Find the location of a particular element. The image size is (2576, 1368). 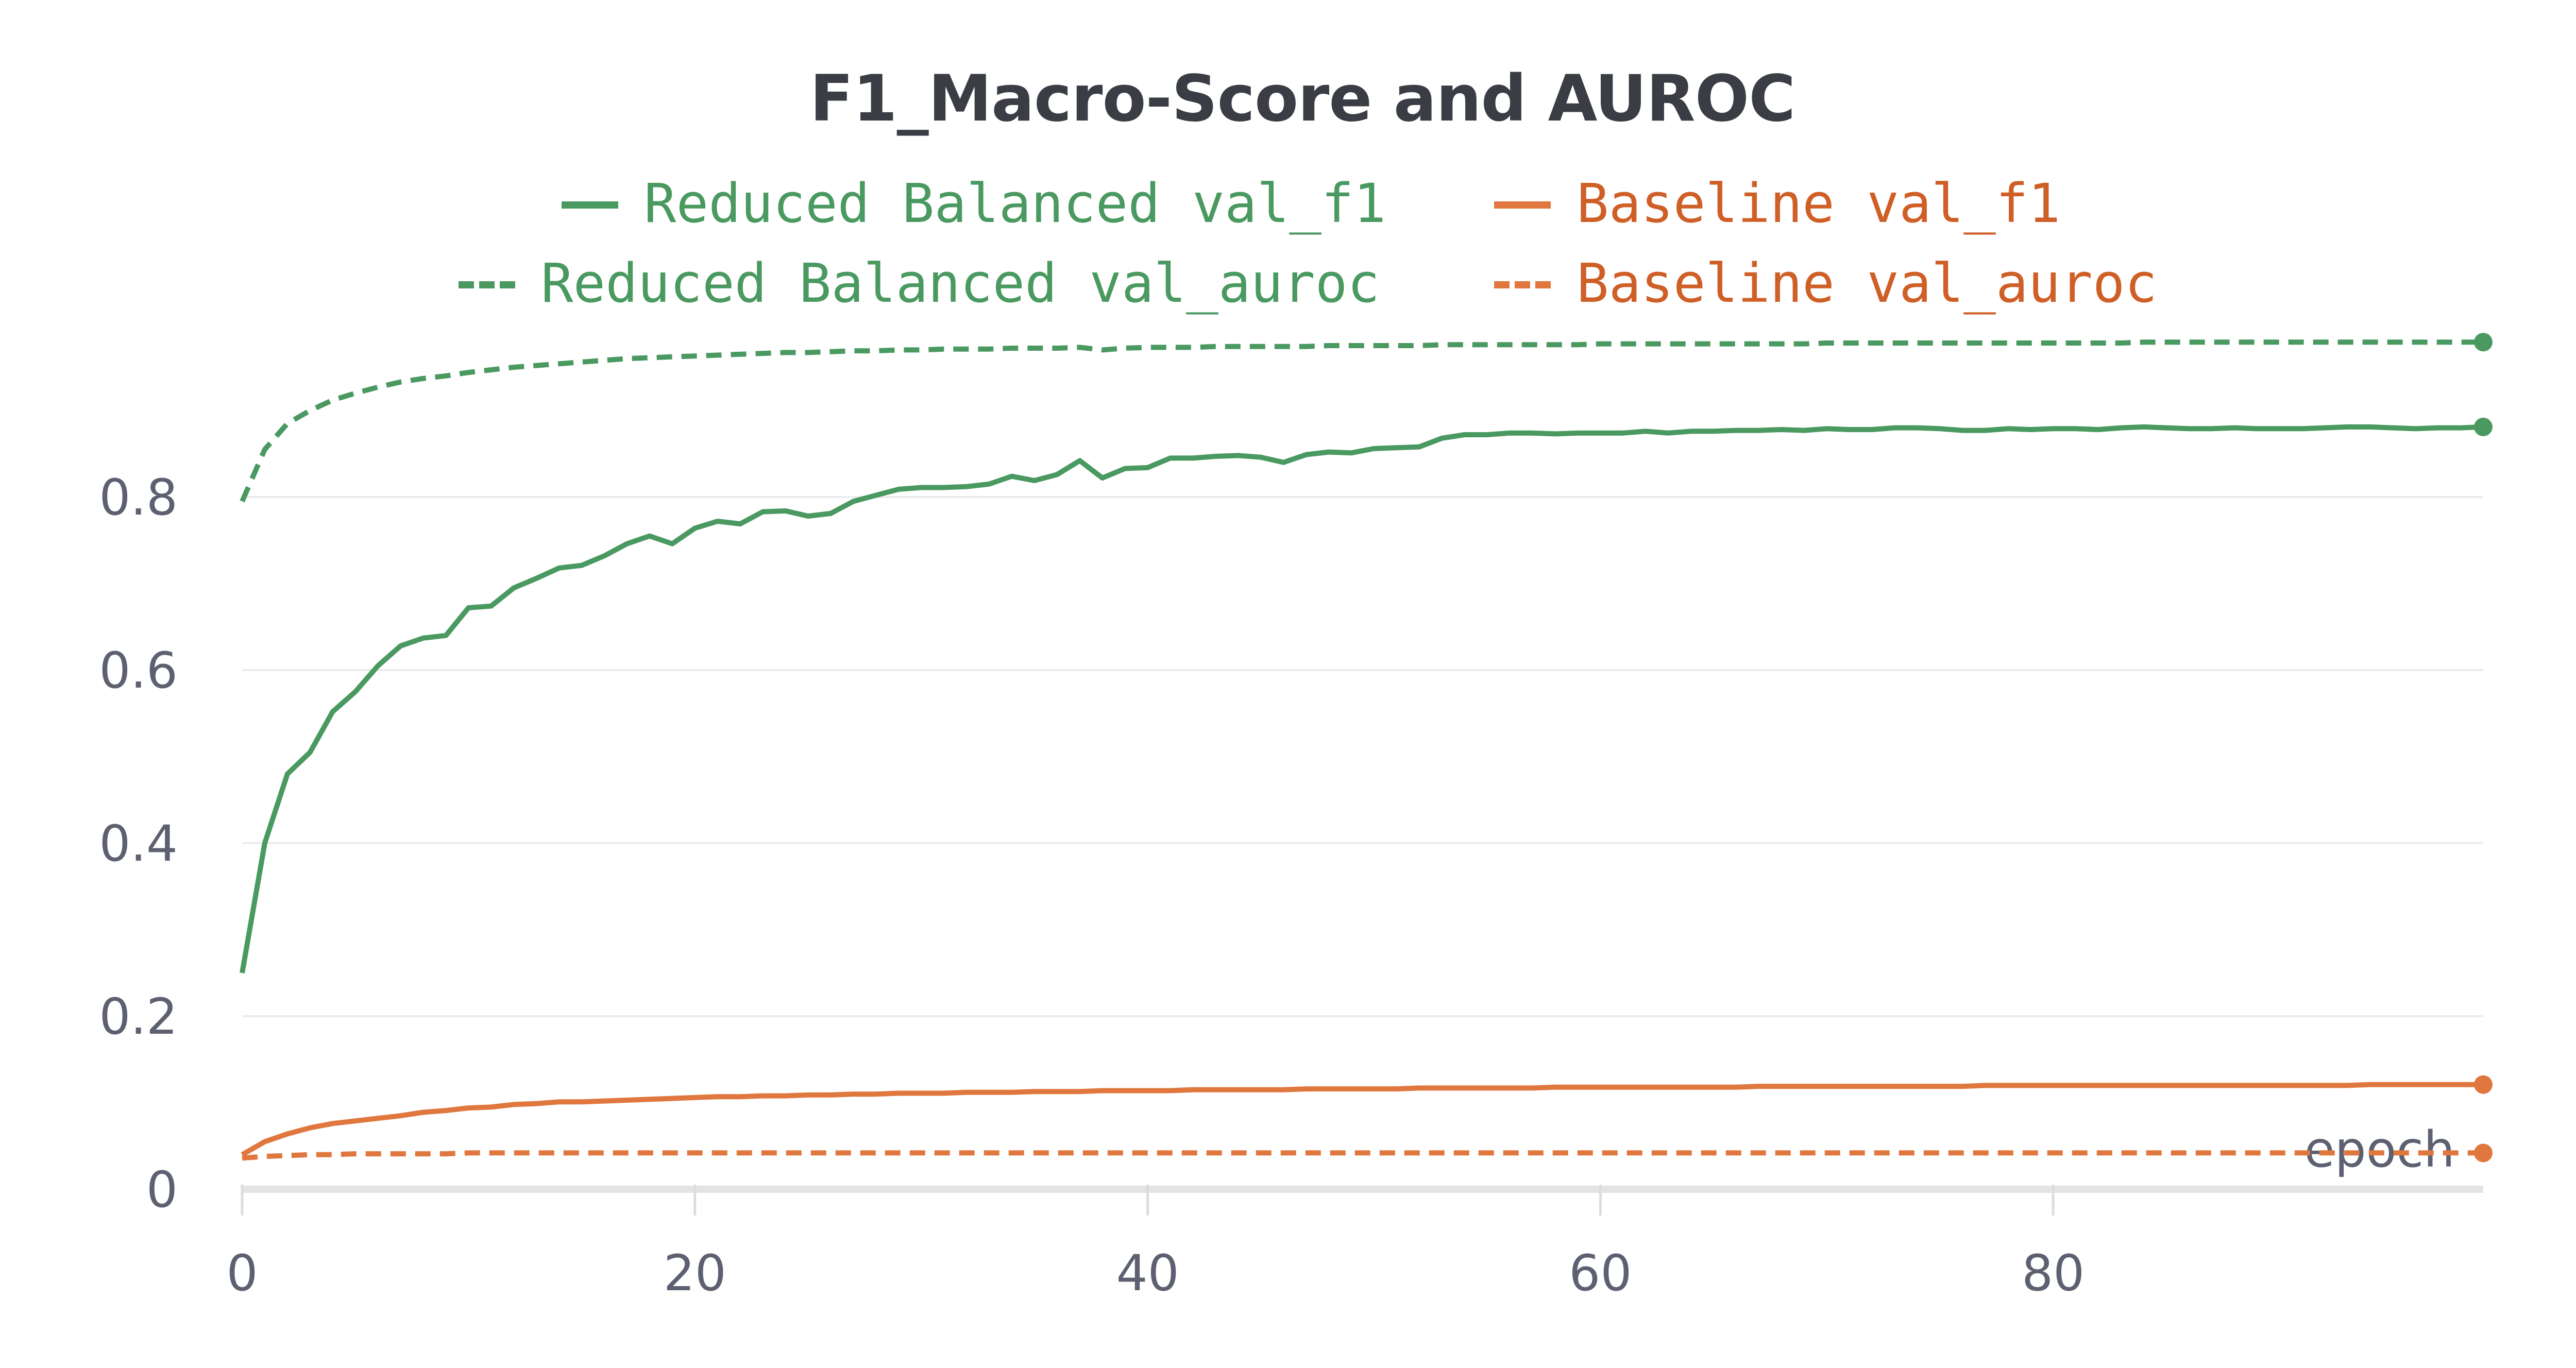

legend-label: Baseline val_auroc is located at coordinates (1868, 283).